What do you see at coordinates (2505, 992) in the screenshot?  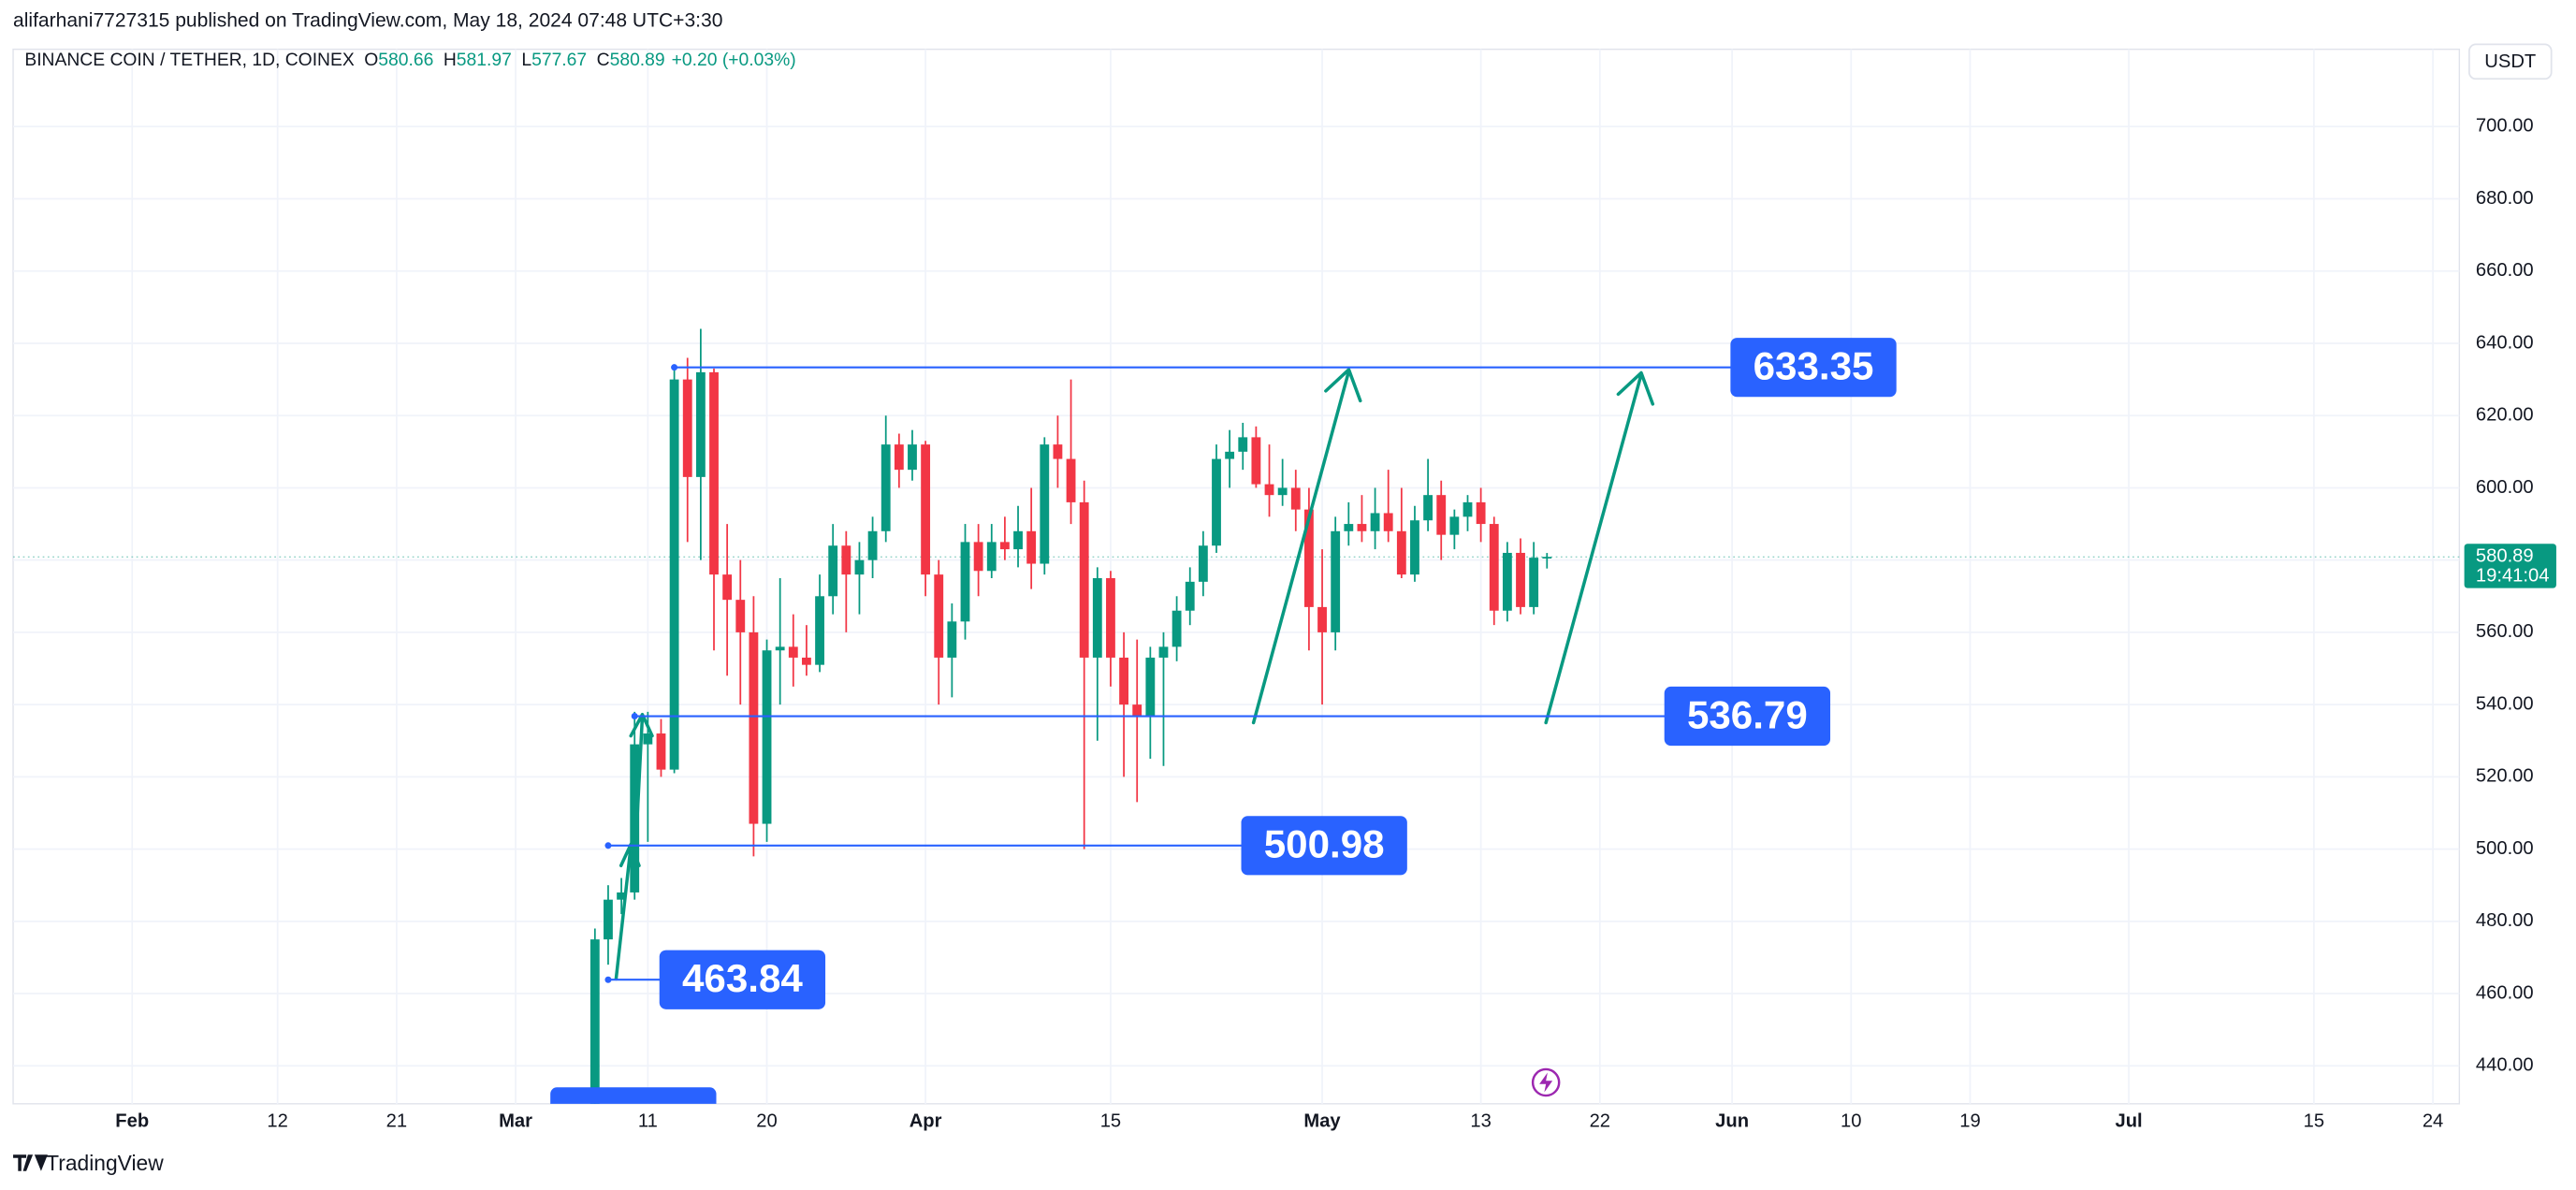 I see `y-tick-label: 460.00` at bounding box center [2505, 992].